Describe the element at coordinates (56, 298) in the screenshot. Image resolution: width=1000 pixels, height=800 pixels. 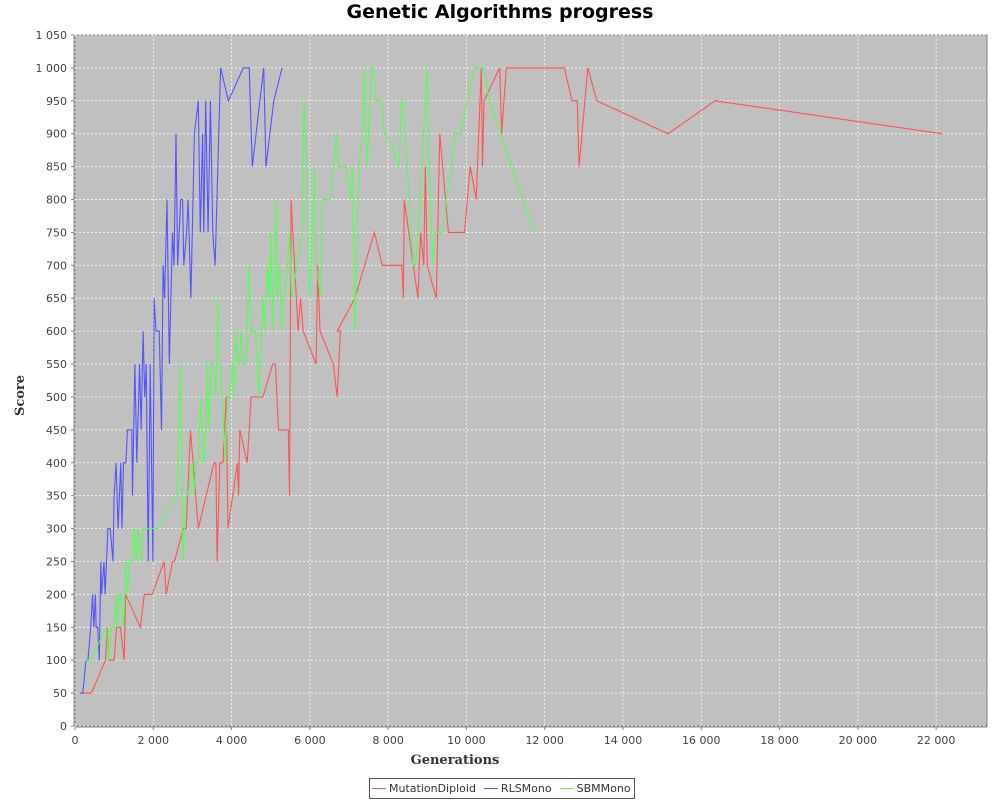
I see `y-tick-label: 650` at that location.